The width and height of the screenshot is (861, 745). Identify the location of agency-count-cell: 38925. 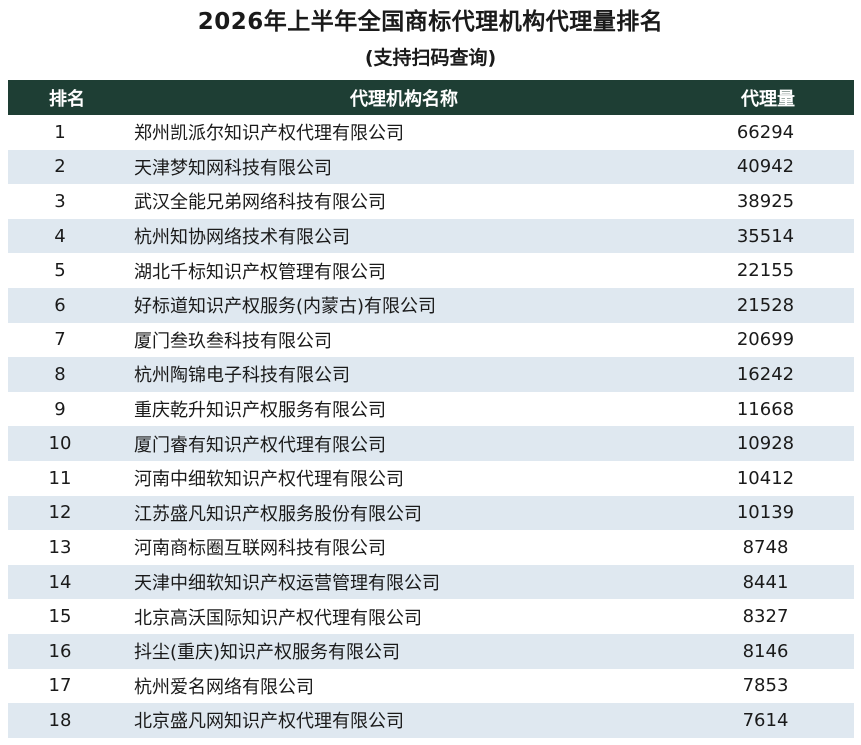
(765, 201).